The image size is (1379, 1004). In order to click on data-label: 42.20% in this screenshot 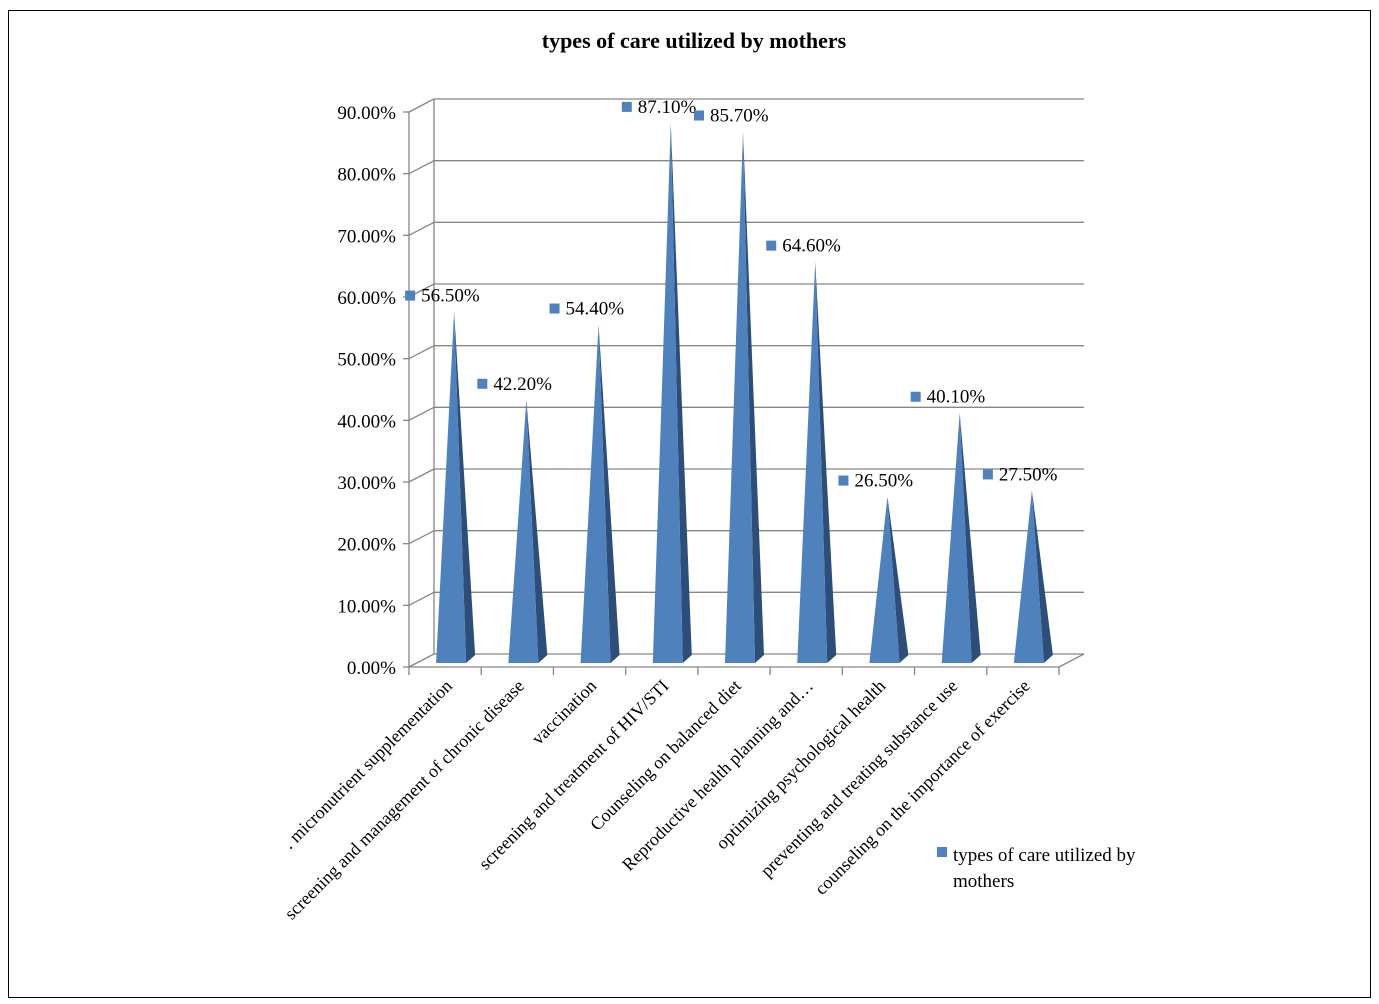, I will do `click(522, 384)`.